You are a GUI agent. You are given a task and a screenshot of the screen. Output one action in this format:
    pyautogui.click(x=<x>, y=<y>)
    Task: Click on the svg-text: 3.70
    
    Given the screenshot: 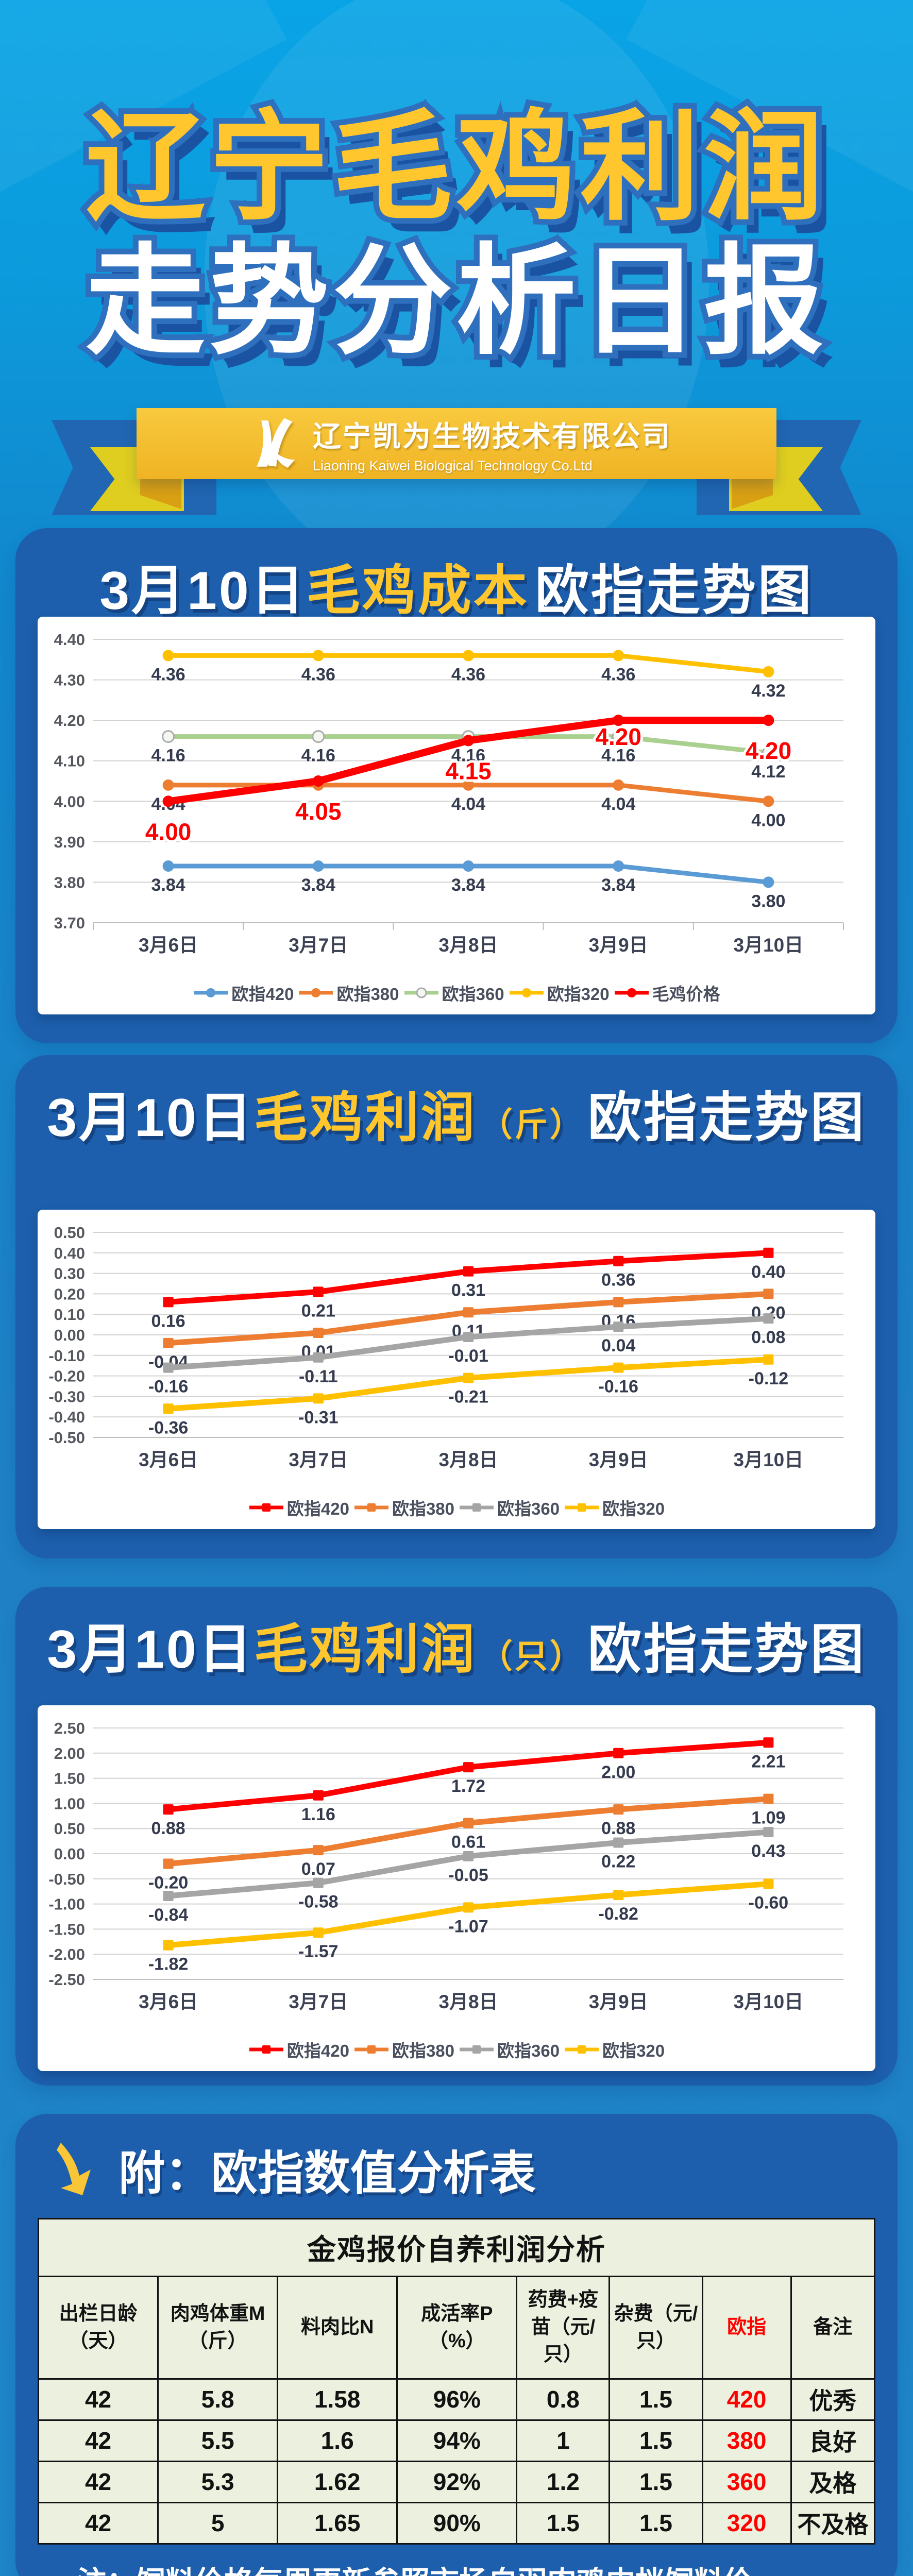 What is the action you would take?
    pyautogui.click(x=69, y=923)
    